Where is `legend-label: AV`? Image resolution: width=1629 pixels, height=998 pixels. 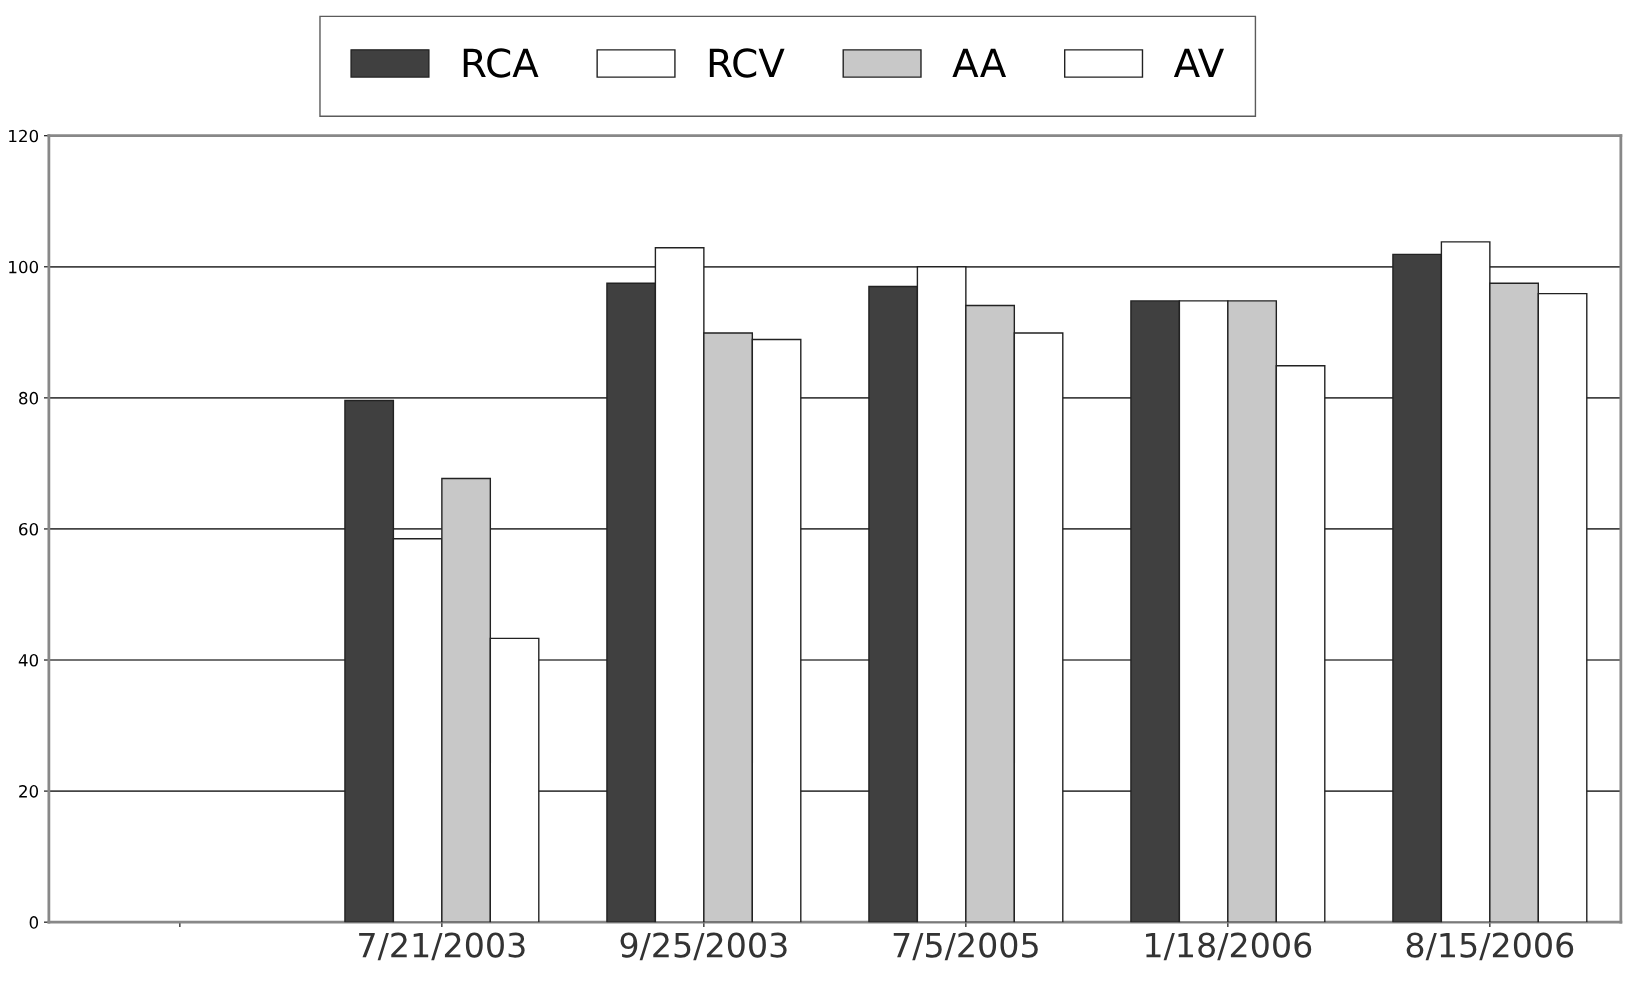 legend-label: AV is located at coordinates (1198, 63).